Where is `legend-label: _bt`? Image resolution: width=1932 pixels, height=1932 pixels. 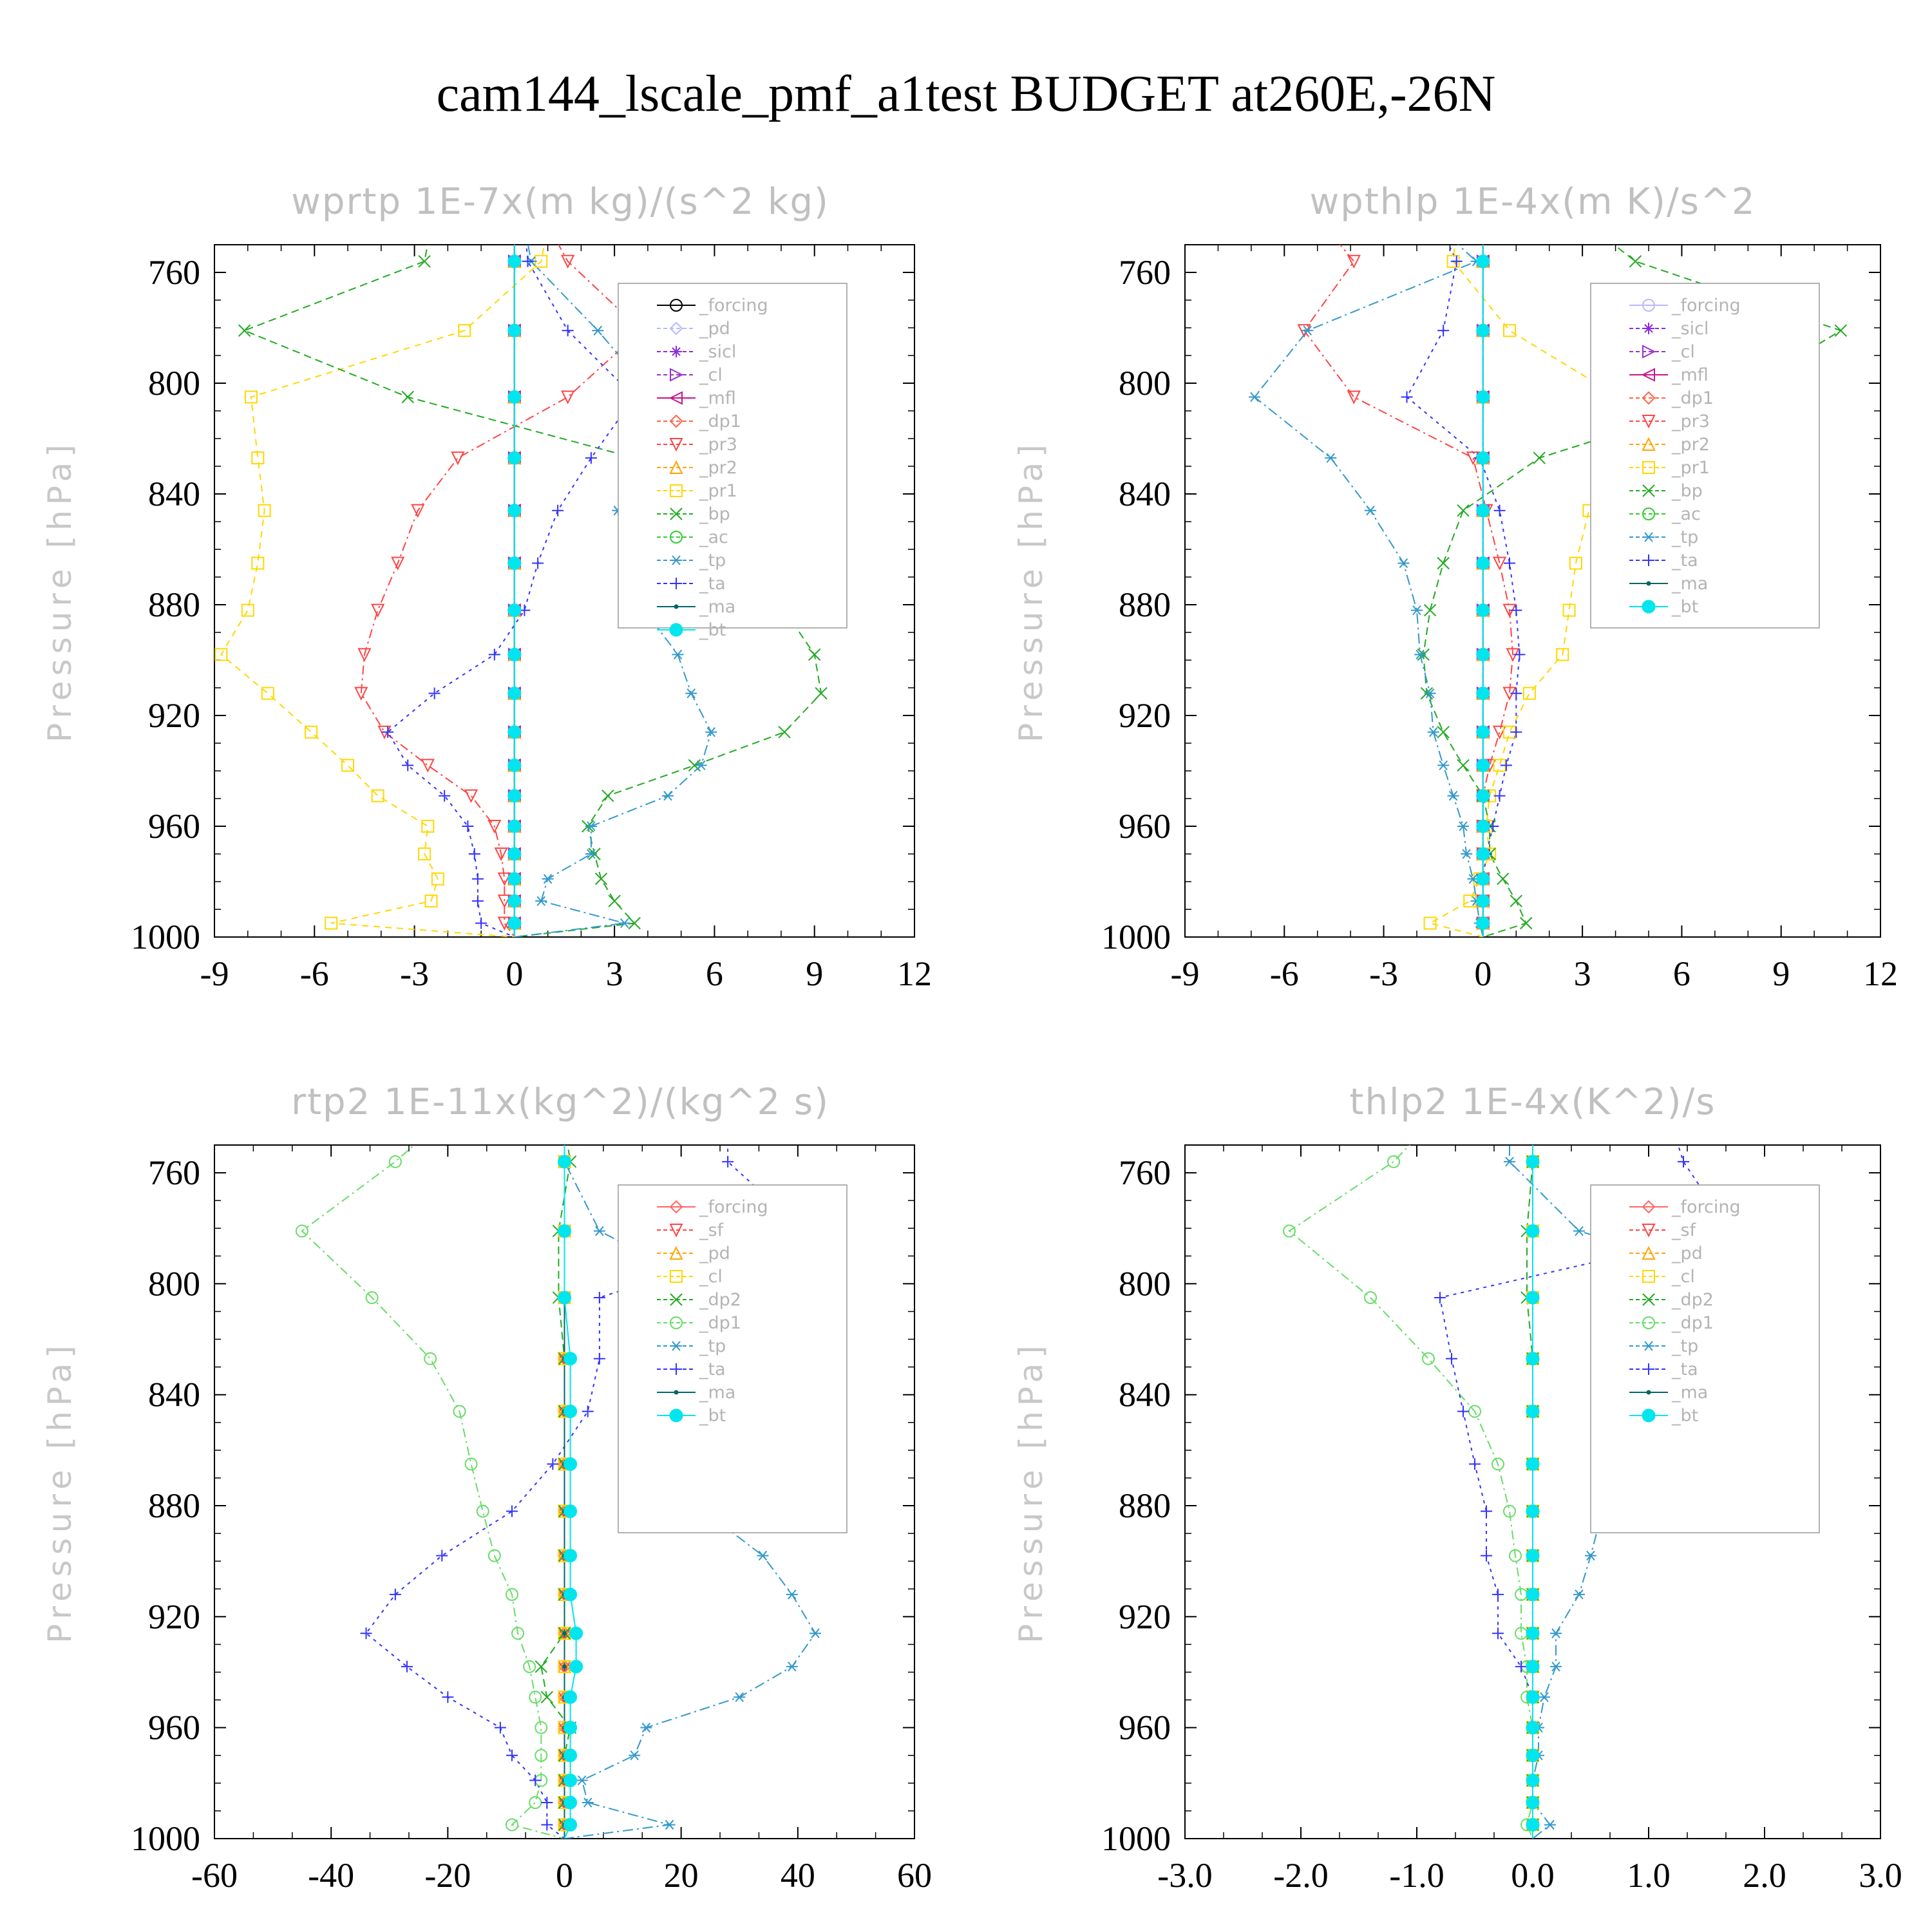
legend-label: _bt is located at coordinates (1684, 607).